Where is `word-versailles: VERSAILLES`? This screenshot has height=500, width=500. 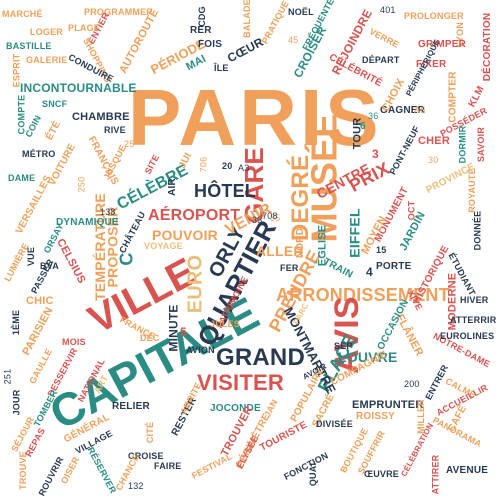 word-versailles: VERSAILLES is located at coordinates (34, 204).